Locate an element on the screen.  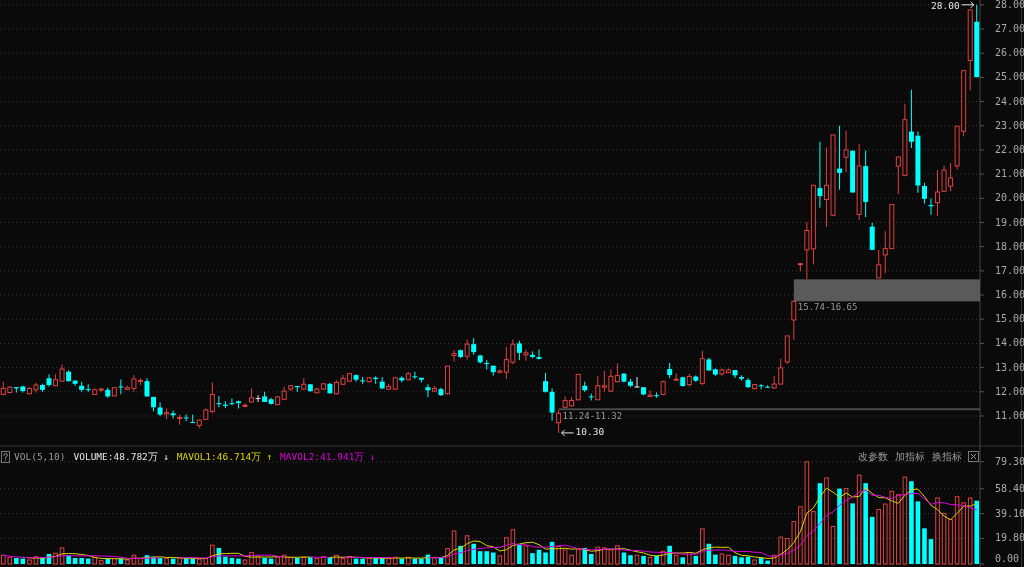
y-tick-label: 0.00 is located at coordinates (1007, 558).